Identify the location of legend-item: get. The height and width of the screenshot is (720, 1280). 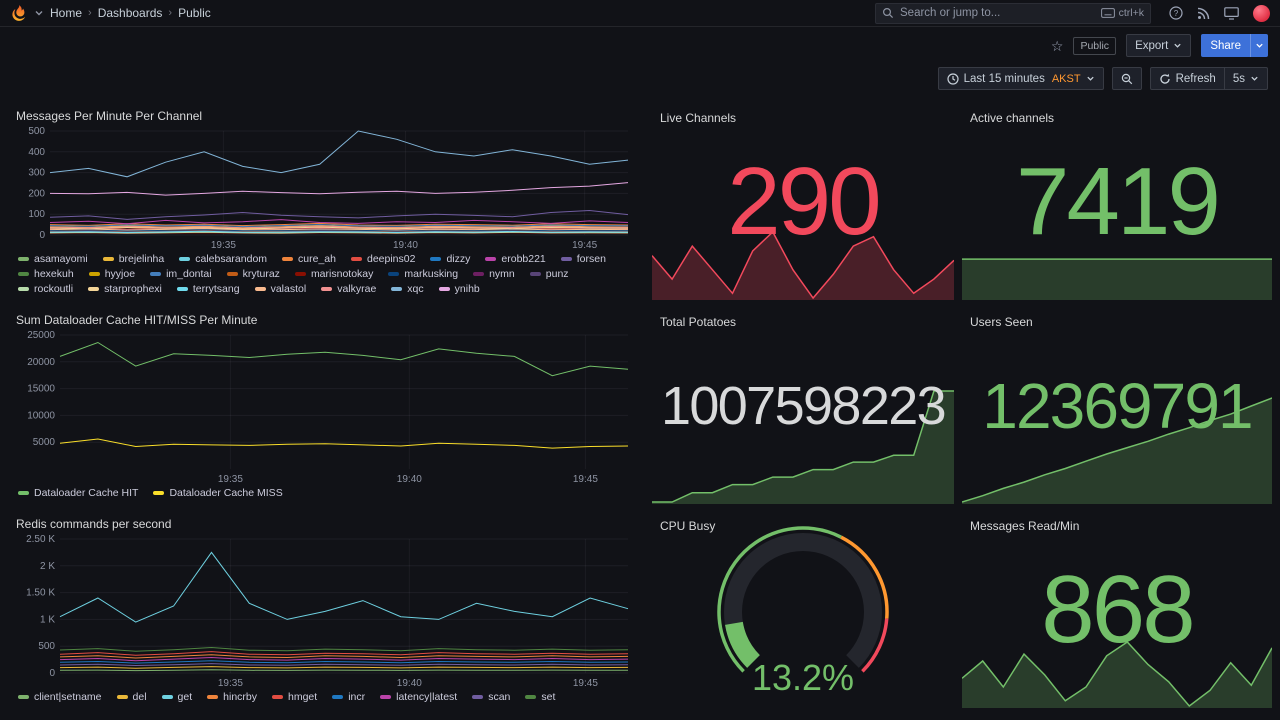
(177, 697).